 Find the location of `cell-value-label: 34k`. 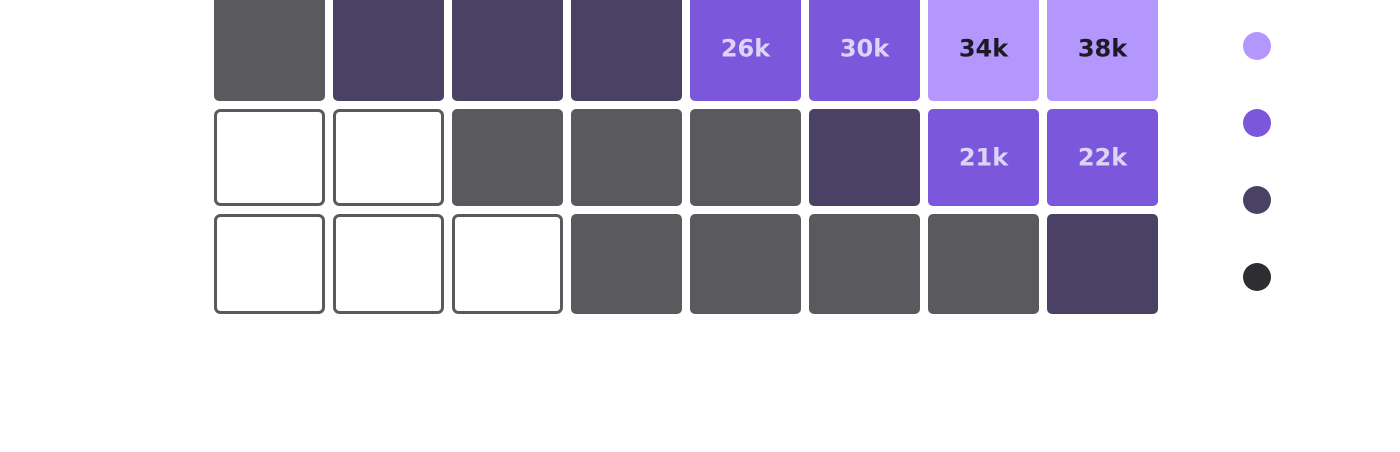

cell-value-label: 34k is located at coordinates (984, 49).